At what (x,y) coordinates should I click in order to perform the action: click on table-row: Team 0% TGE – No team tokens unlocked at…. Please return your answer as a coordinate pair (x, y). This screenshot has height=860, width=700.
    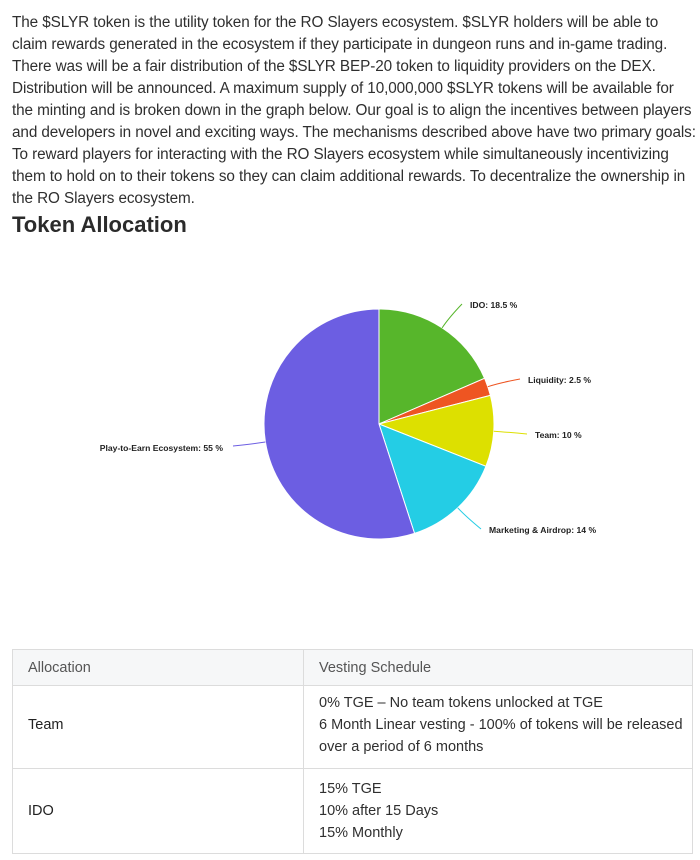
    Looking at the image, I should click on (352, 727).